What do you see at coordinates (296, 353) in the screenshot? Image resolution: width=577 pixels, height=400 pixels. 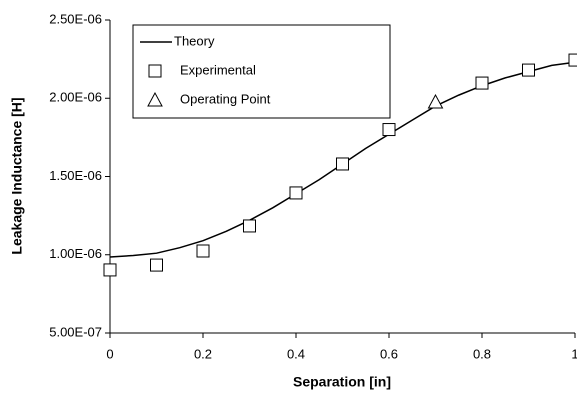 I see `x-tick-label: 0.4` at bounding box center [296, 353].